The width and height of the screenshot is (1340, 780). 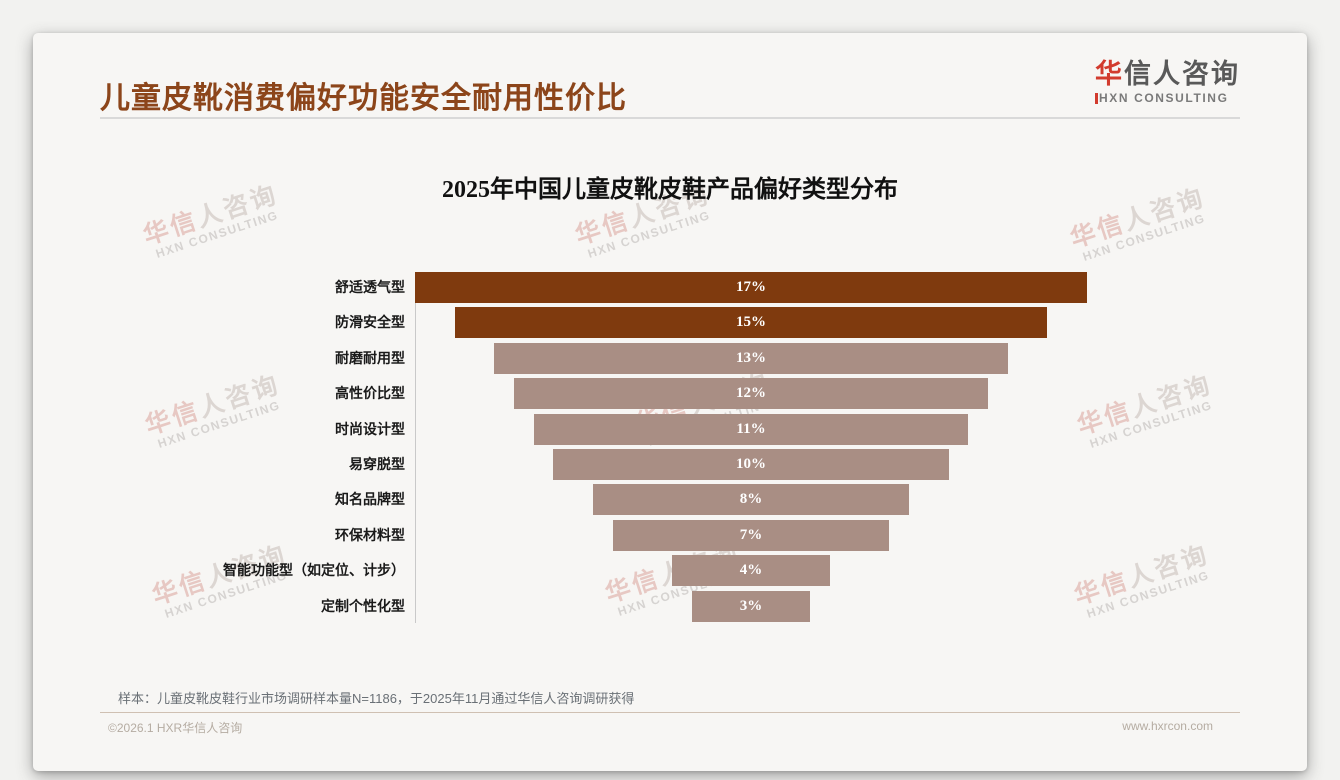 I want to click on brand-logo: 华信人咨询 HXN CONSULTING, so click(x=1167, y=82).